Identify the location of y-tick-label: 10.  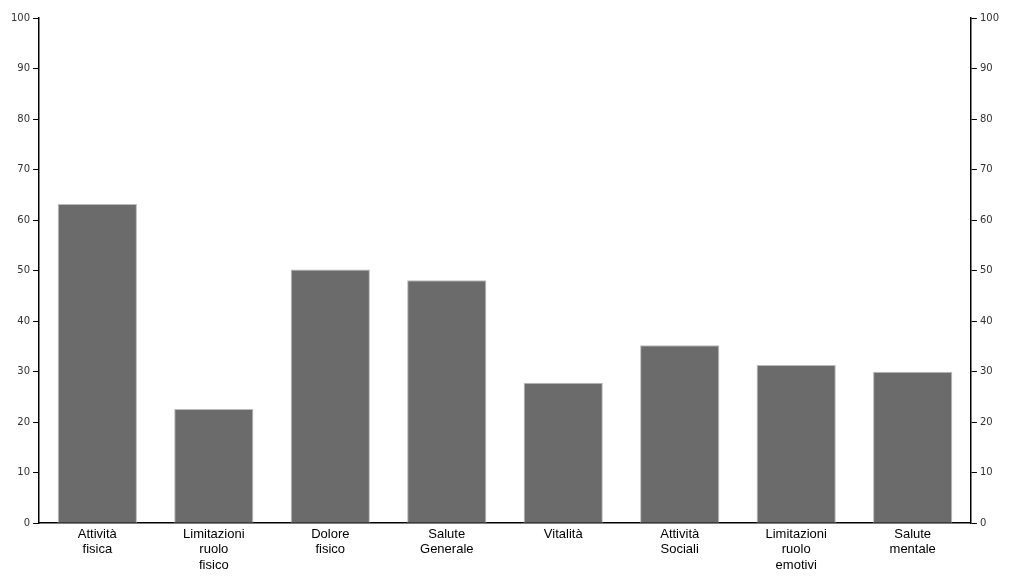
(24, 472).